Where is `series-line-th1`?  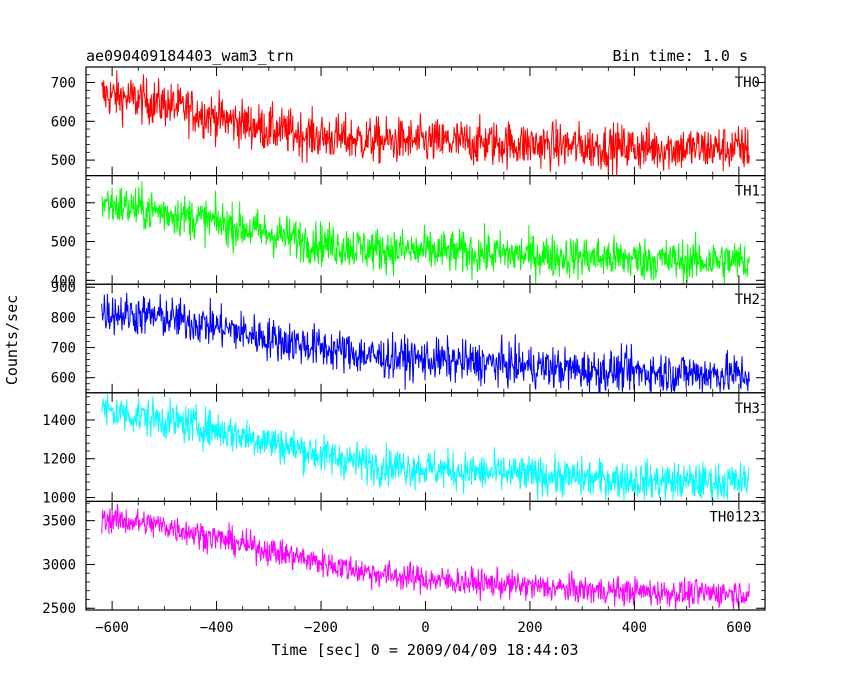 series-line-th1 is located at coordinates (425, 233).